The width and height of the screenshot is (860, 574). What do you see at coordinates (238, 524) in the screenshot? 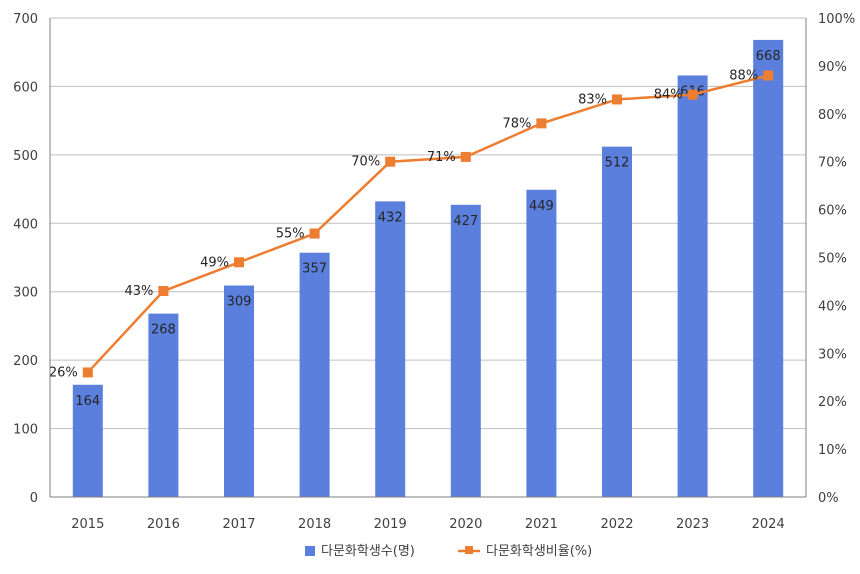
I see `x-tick-label: 2017` at bounding box center [238, 524].